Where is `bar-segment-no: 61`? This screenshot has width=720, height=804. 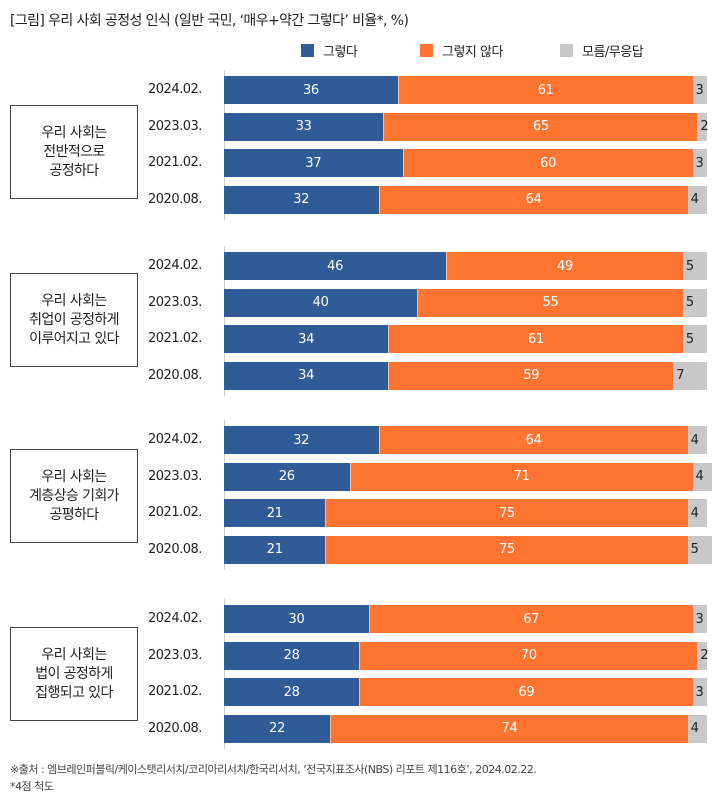 bar-segment-no: 61 is located at coordinates (545, 90).